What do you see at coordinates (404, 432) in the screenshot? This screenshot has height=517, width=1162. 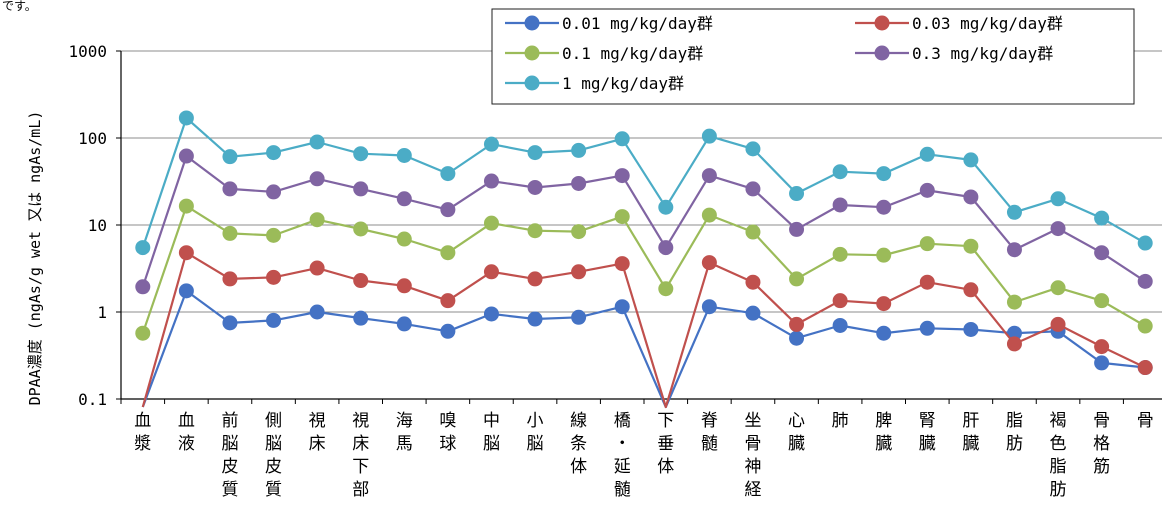 I see `x-category-label: 海馬` at bounding box center [404, 432].